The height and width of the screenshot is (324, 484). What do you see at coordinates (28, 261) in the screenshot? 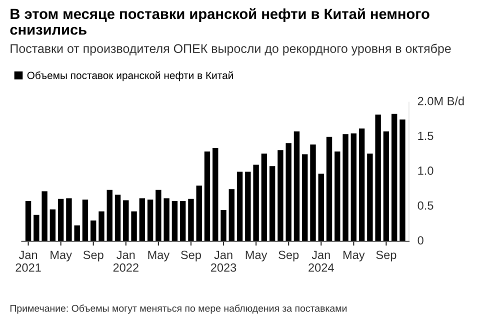
I see `x-tick-label: Jan 2021` at bounding box center [28, 261].